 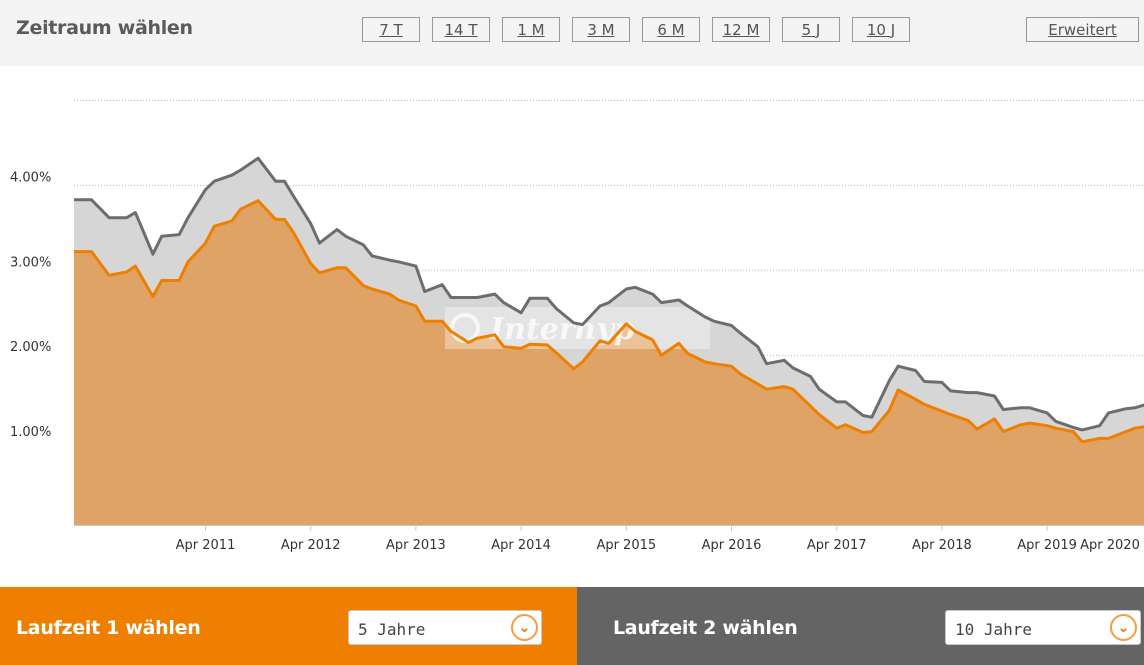 I want to click on range-button-1m: 1 M, so click(x=531, y=29).